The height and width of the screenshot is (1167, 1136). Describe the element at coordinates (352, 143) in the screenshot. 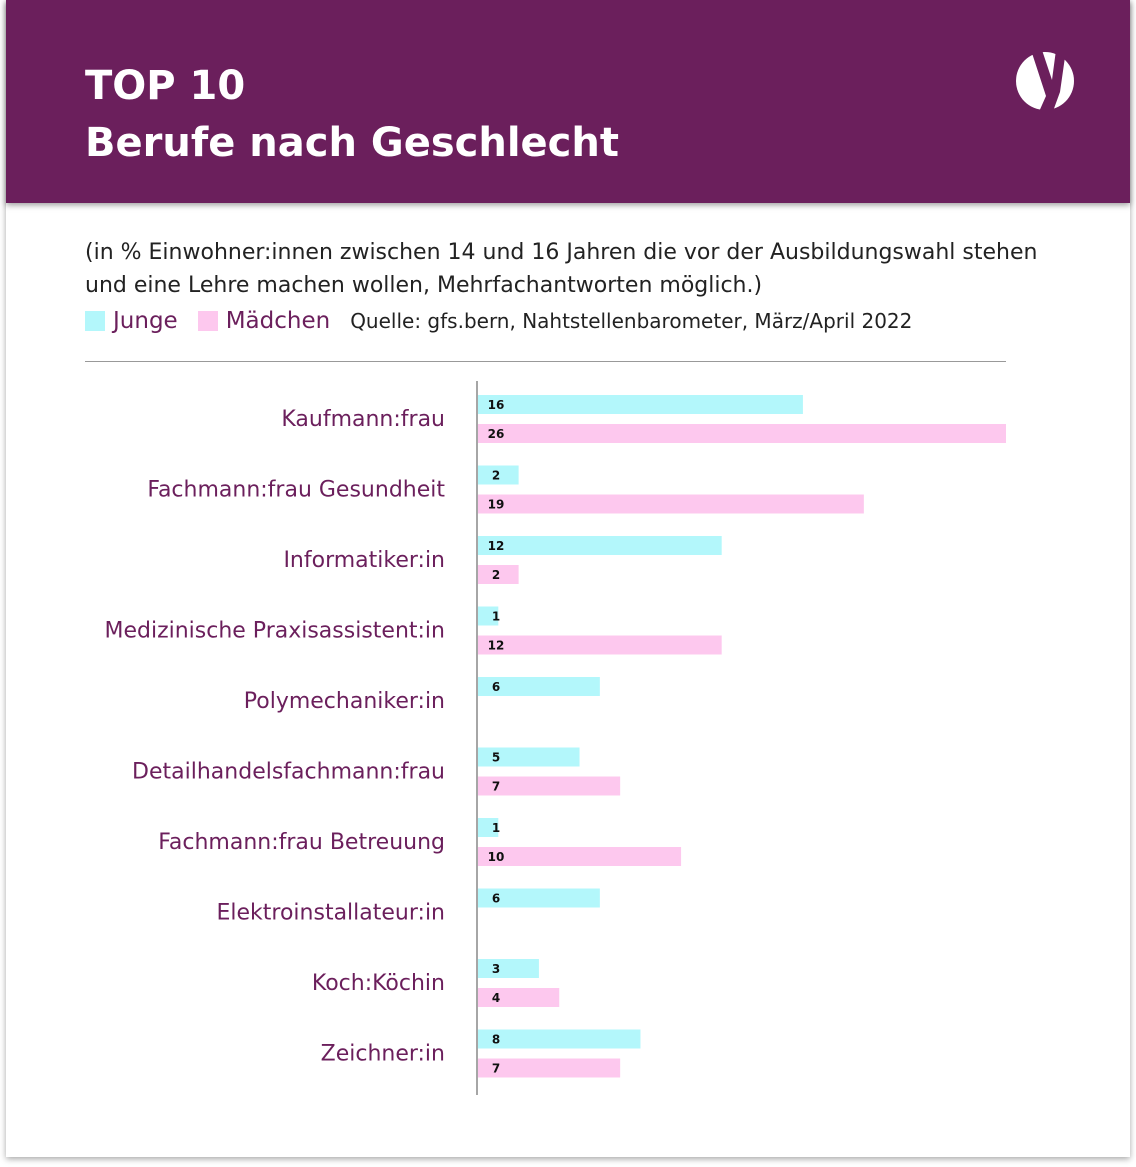

I see `title-line-2: Berufe nach Geschlecht` at that location.